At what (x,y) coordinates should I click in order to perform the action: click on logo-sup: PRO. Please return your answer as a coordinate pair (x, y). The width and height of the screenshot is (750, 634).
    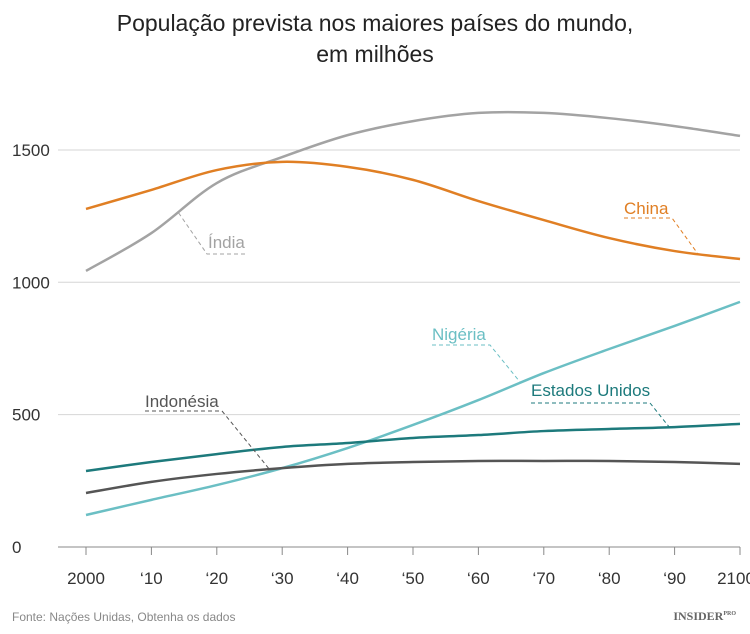
    Looking at the image, I should click on (729, 614).